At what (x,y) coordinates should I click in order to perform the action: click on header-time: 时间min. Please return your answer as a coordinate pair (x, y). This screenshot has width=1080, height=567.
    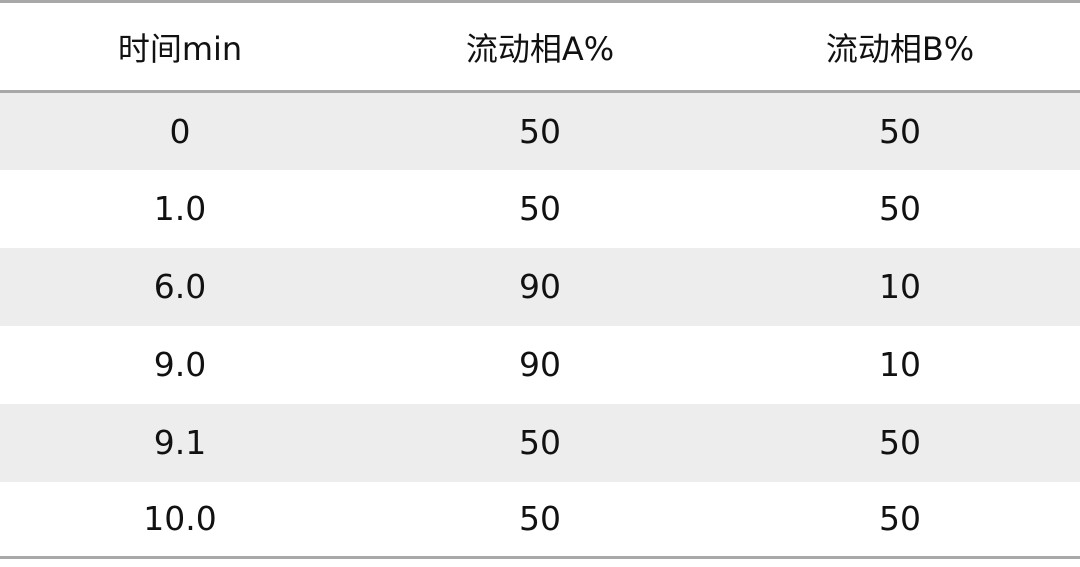
    Looking at the image, I should click on (180, 48).